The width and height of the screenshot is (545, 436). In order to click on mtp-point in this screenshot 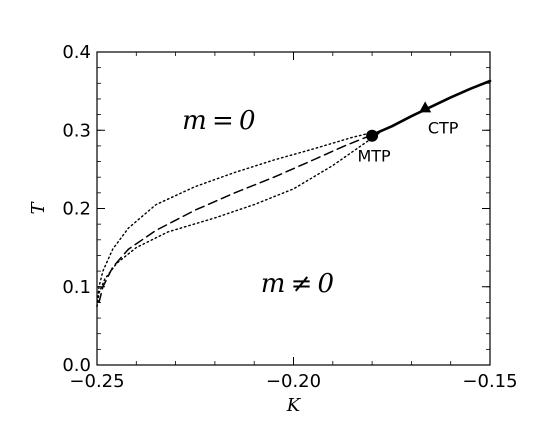, I will do `click(372, 135)`.